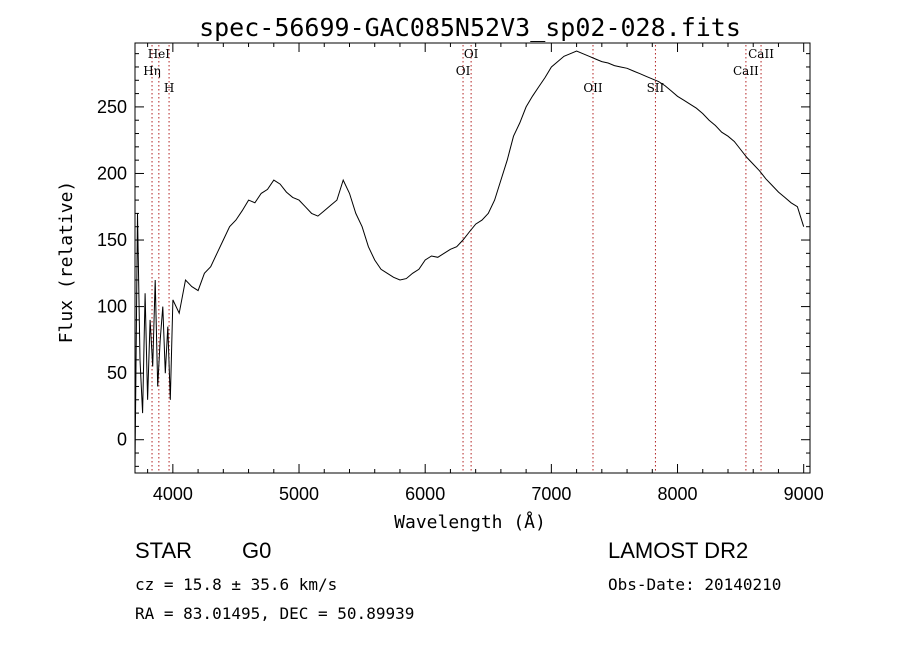 This screenshot has width=900, height=649. Describe the element at coordinates (122, 440) in the screenshot. I see `y-tick-label: 0` at that location.